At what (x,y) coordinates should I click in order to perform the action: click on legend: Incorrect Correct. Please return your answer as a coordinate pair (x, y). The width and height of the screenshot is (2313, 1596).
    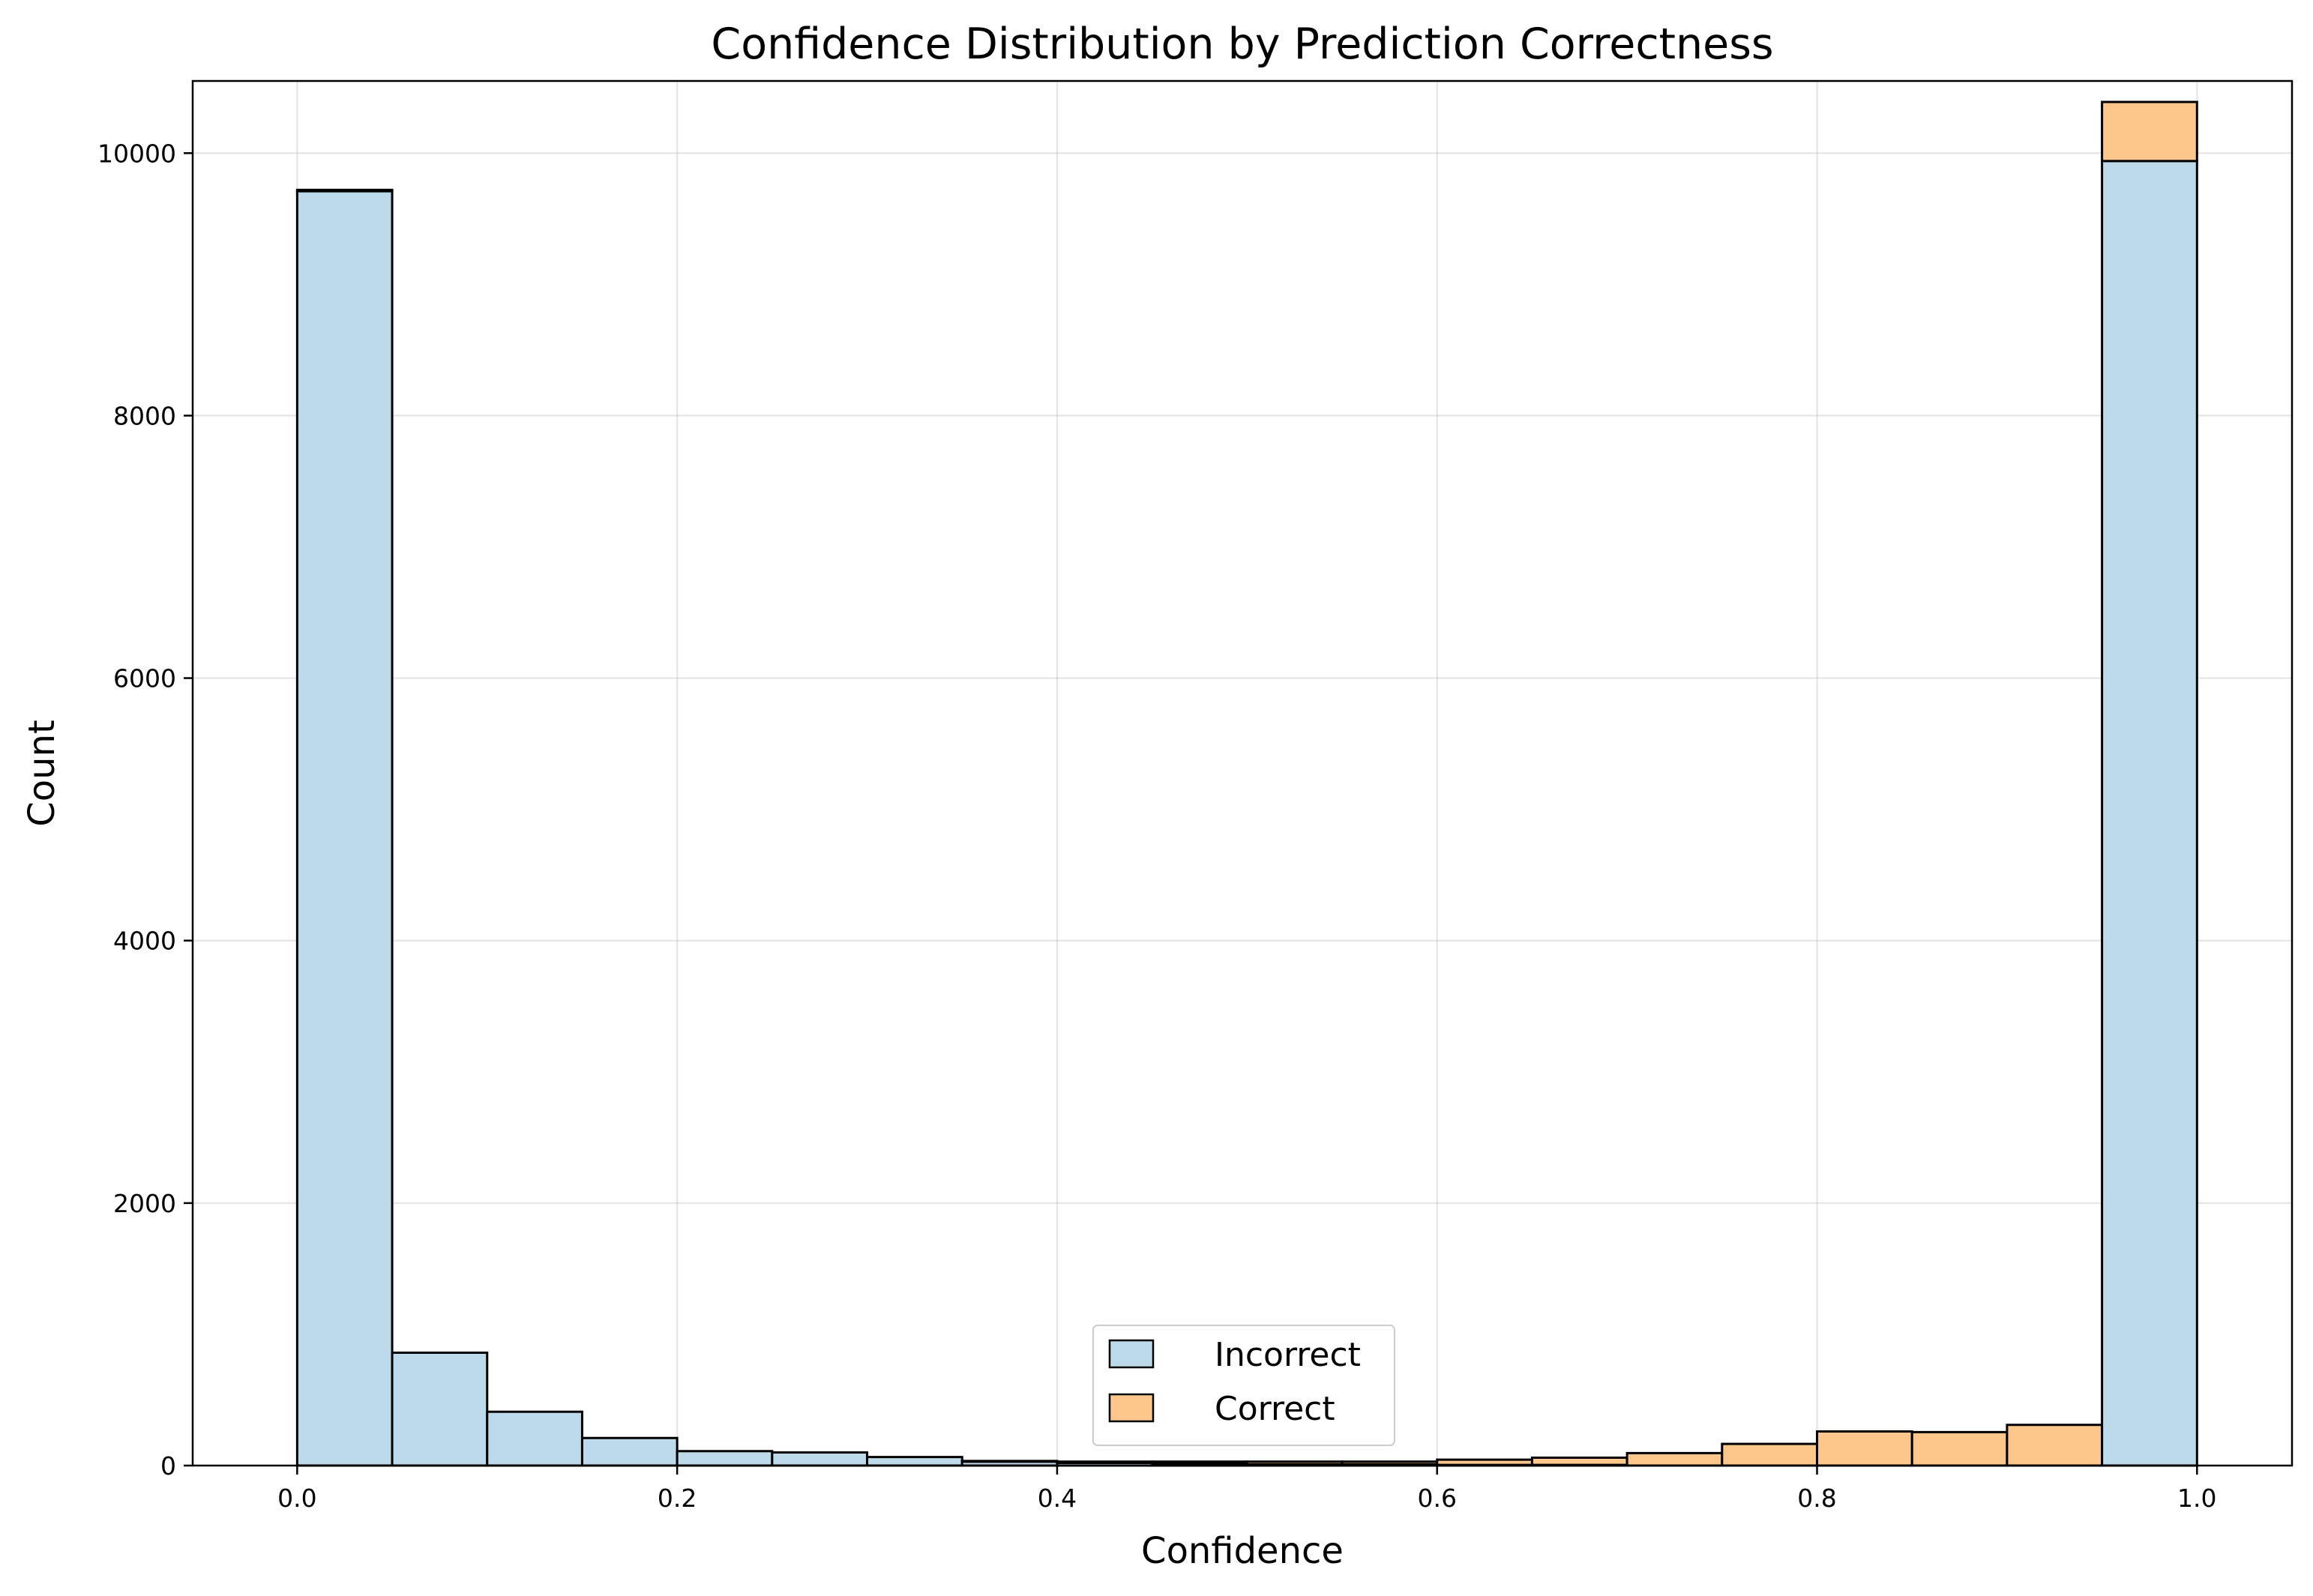
    Looking at the image, I should click on (1243, 1385).